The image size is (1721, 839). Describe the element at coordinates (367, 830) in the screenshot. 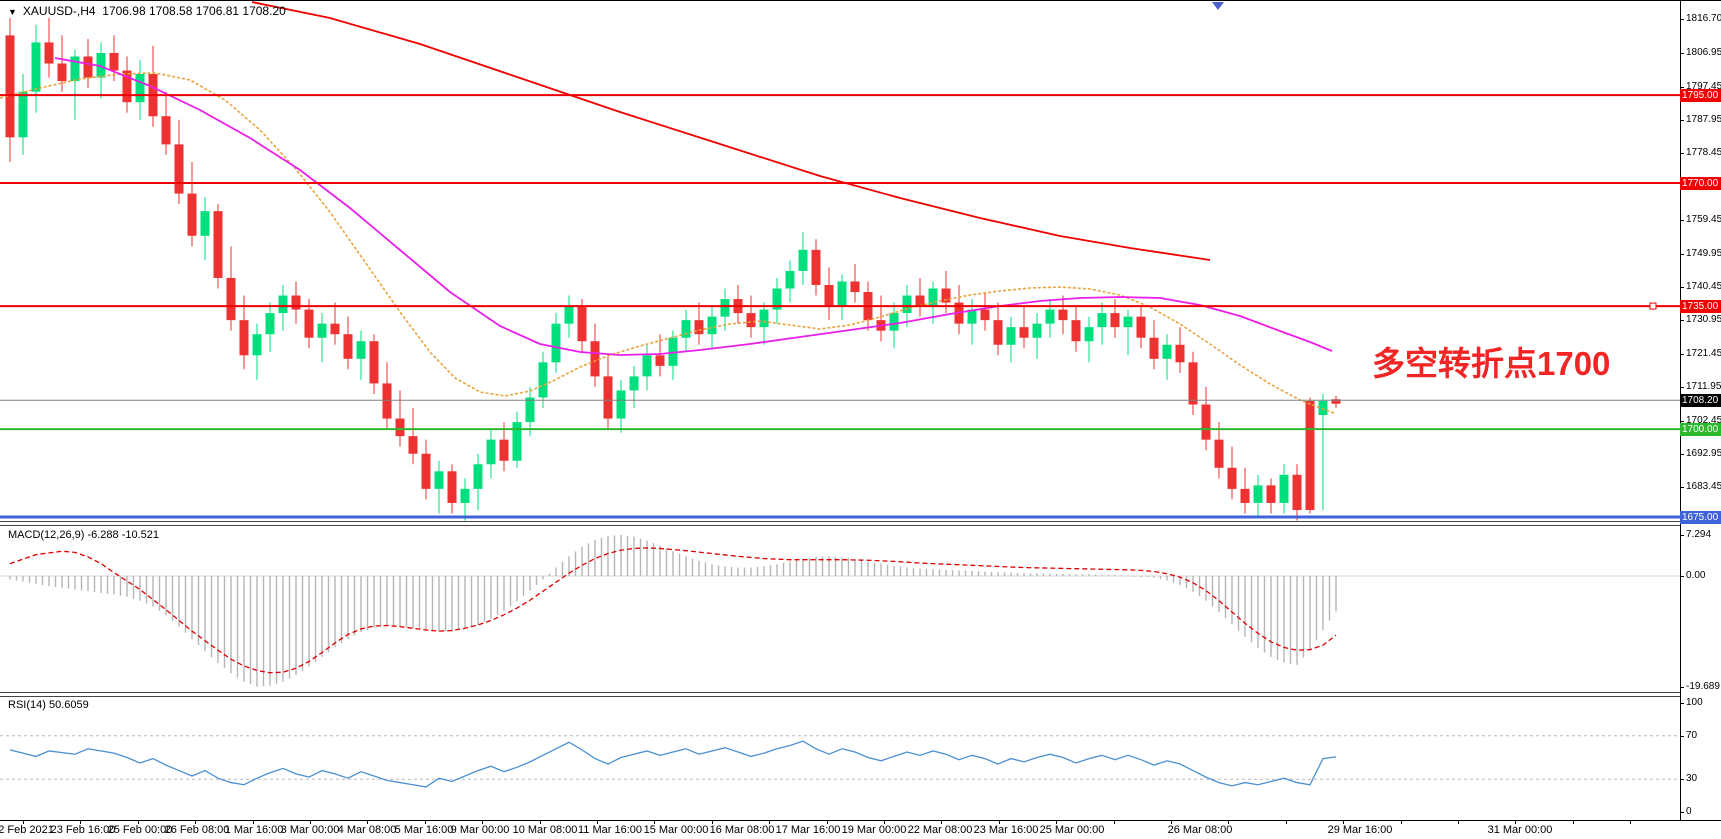

I see `time-axis-label: 4 Mar 08:00` at that location.